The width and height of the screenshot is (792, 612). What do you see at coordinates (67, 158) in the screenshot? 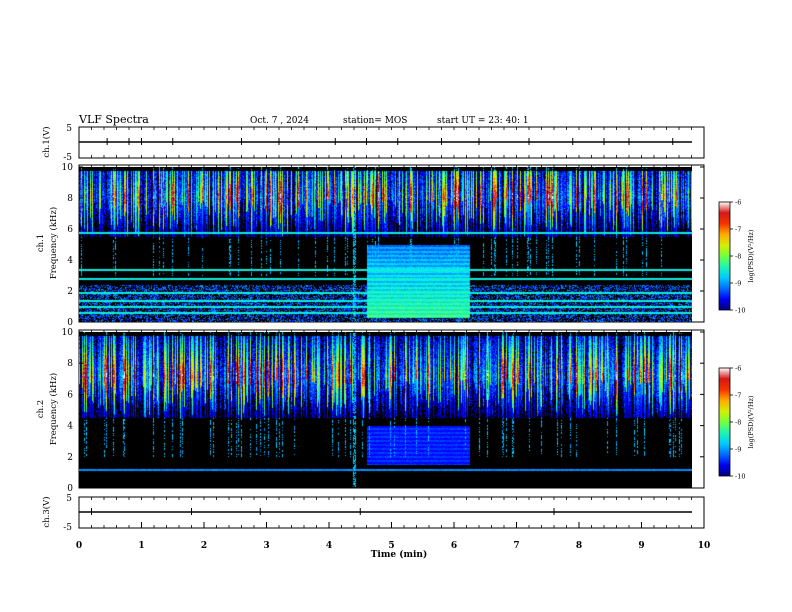
I see `ch1-ytick-bottom: -5` at bounding box center [67, 158].